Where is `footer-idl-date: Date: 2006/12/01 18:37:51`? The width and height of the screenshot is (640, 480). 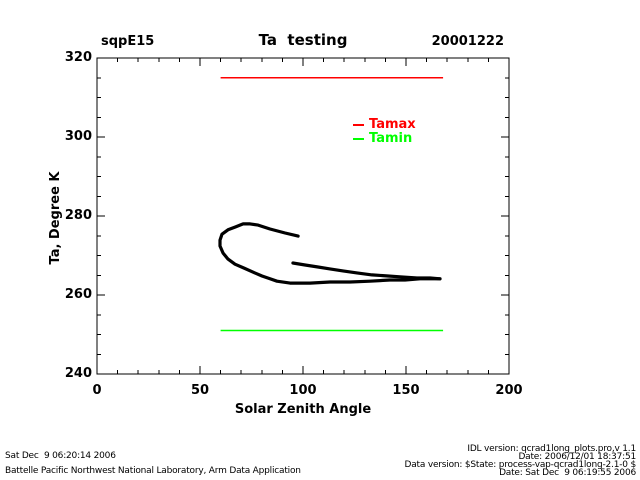
footer-idl-date: Date: 2006/12/01 18:37:51 is located at coordinates (577, 457).